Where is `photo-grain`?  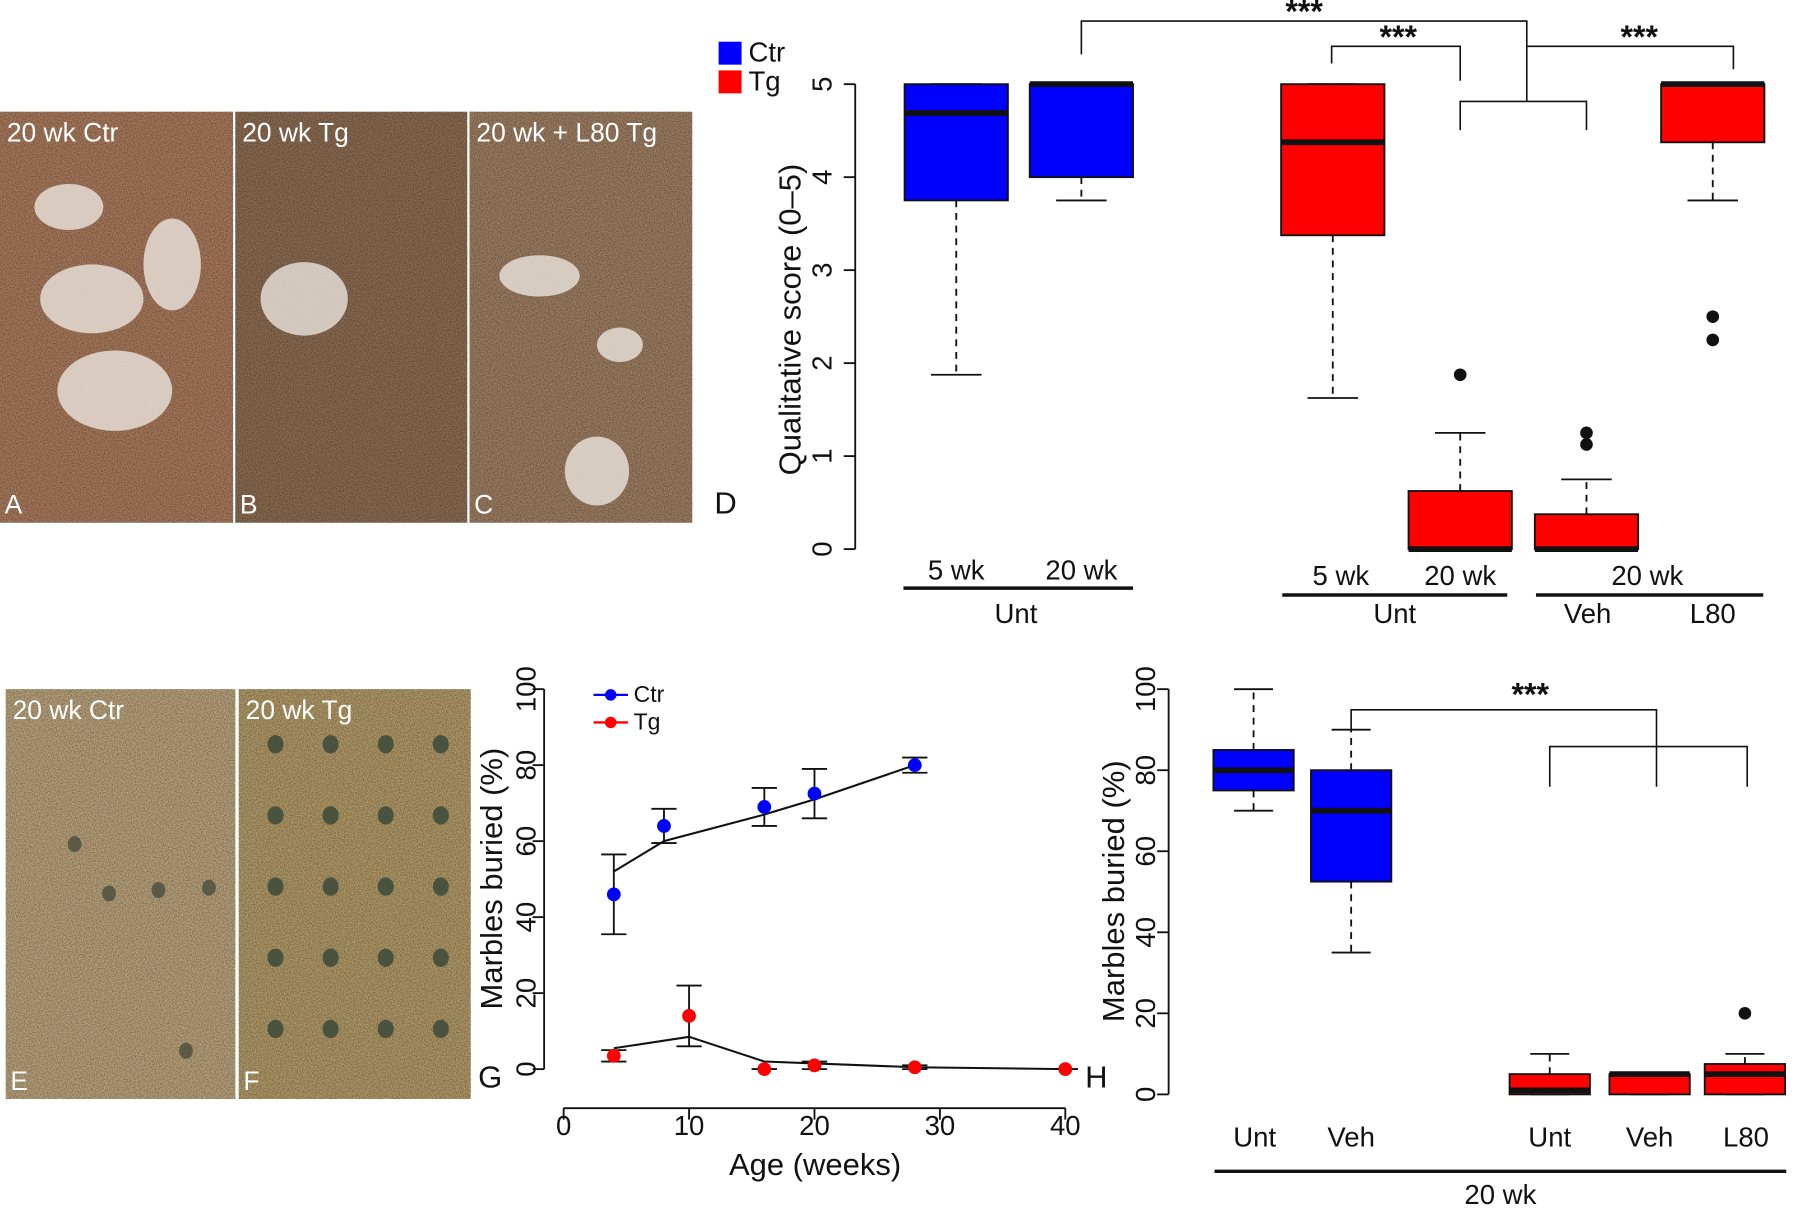 photo-grain is located at coordinates (120, 894).